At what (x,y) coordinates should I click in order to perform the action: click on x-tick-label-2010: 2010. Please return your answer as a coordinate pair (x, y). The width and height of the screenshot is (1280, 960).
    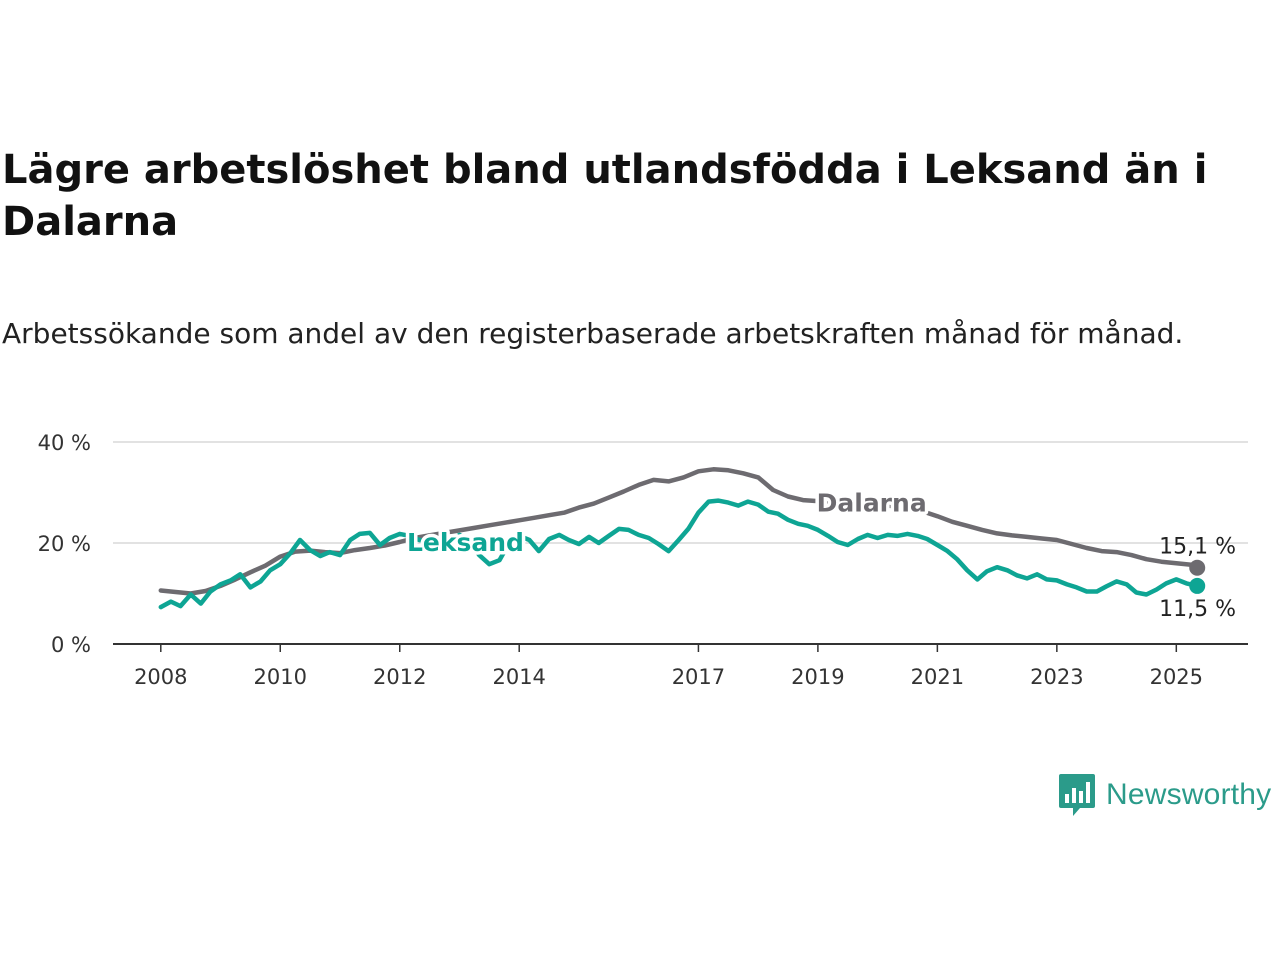
    Looking at the image, I should click on (280, 677).